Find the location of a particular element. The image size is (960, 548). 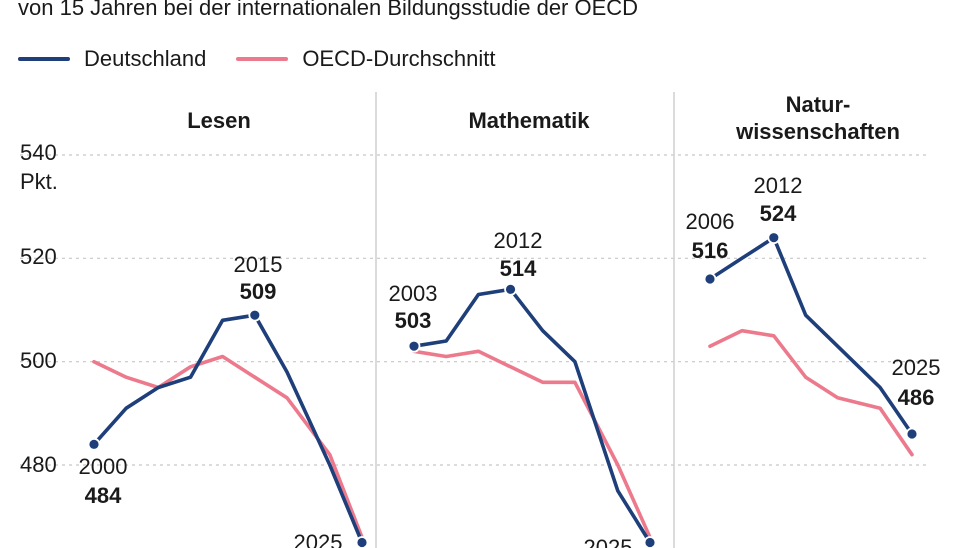

panel-title-2-line-1: Mathematik is located at coordinates (529, 120).